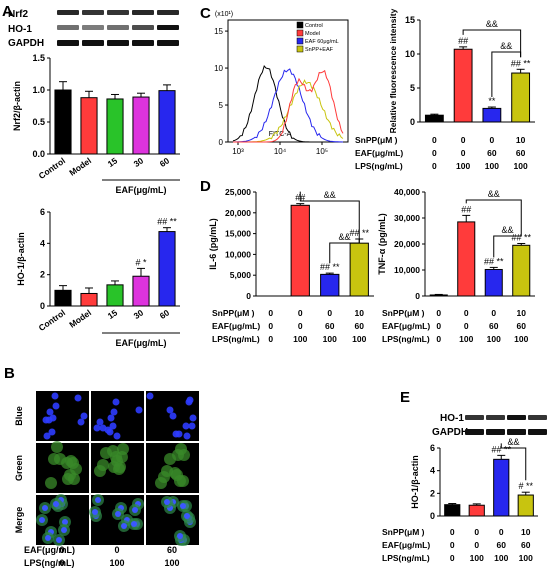  I want to click on y-tick-label: 10, so click(218, 68).